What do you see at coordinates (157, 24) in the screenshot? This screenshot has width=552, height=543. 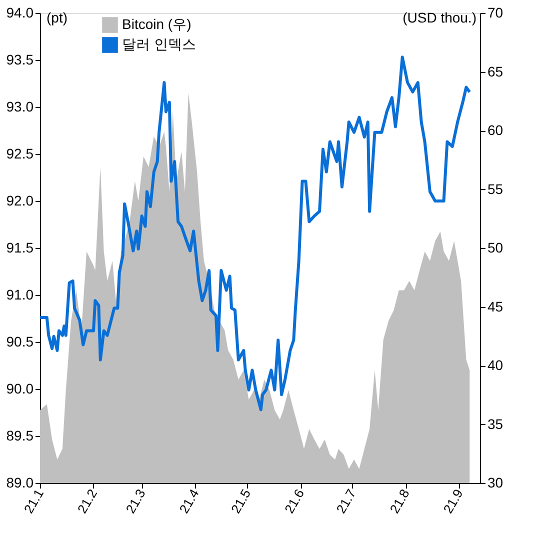 I see `legend-label: Bitcoin (우)` at bounding box center [157, 24].